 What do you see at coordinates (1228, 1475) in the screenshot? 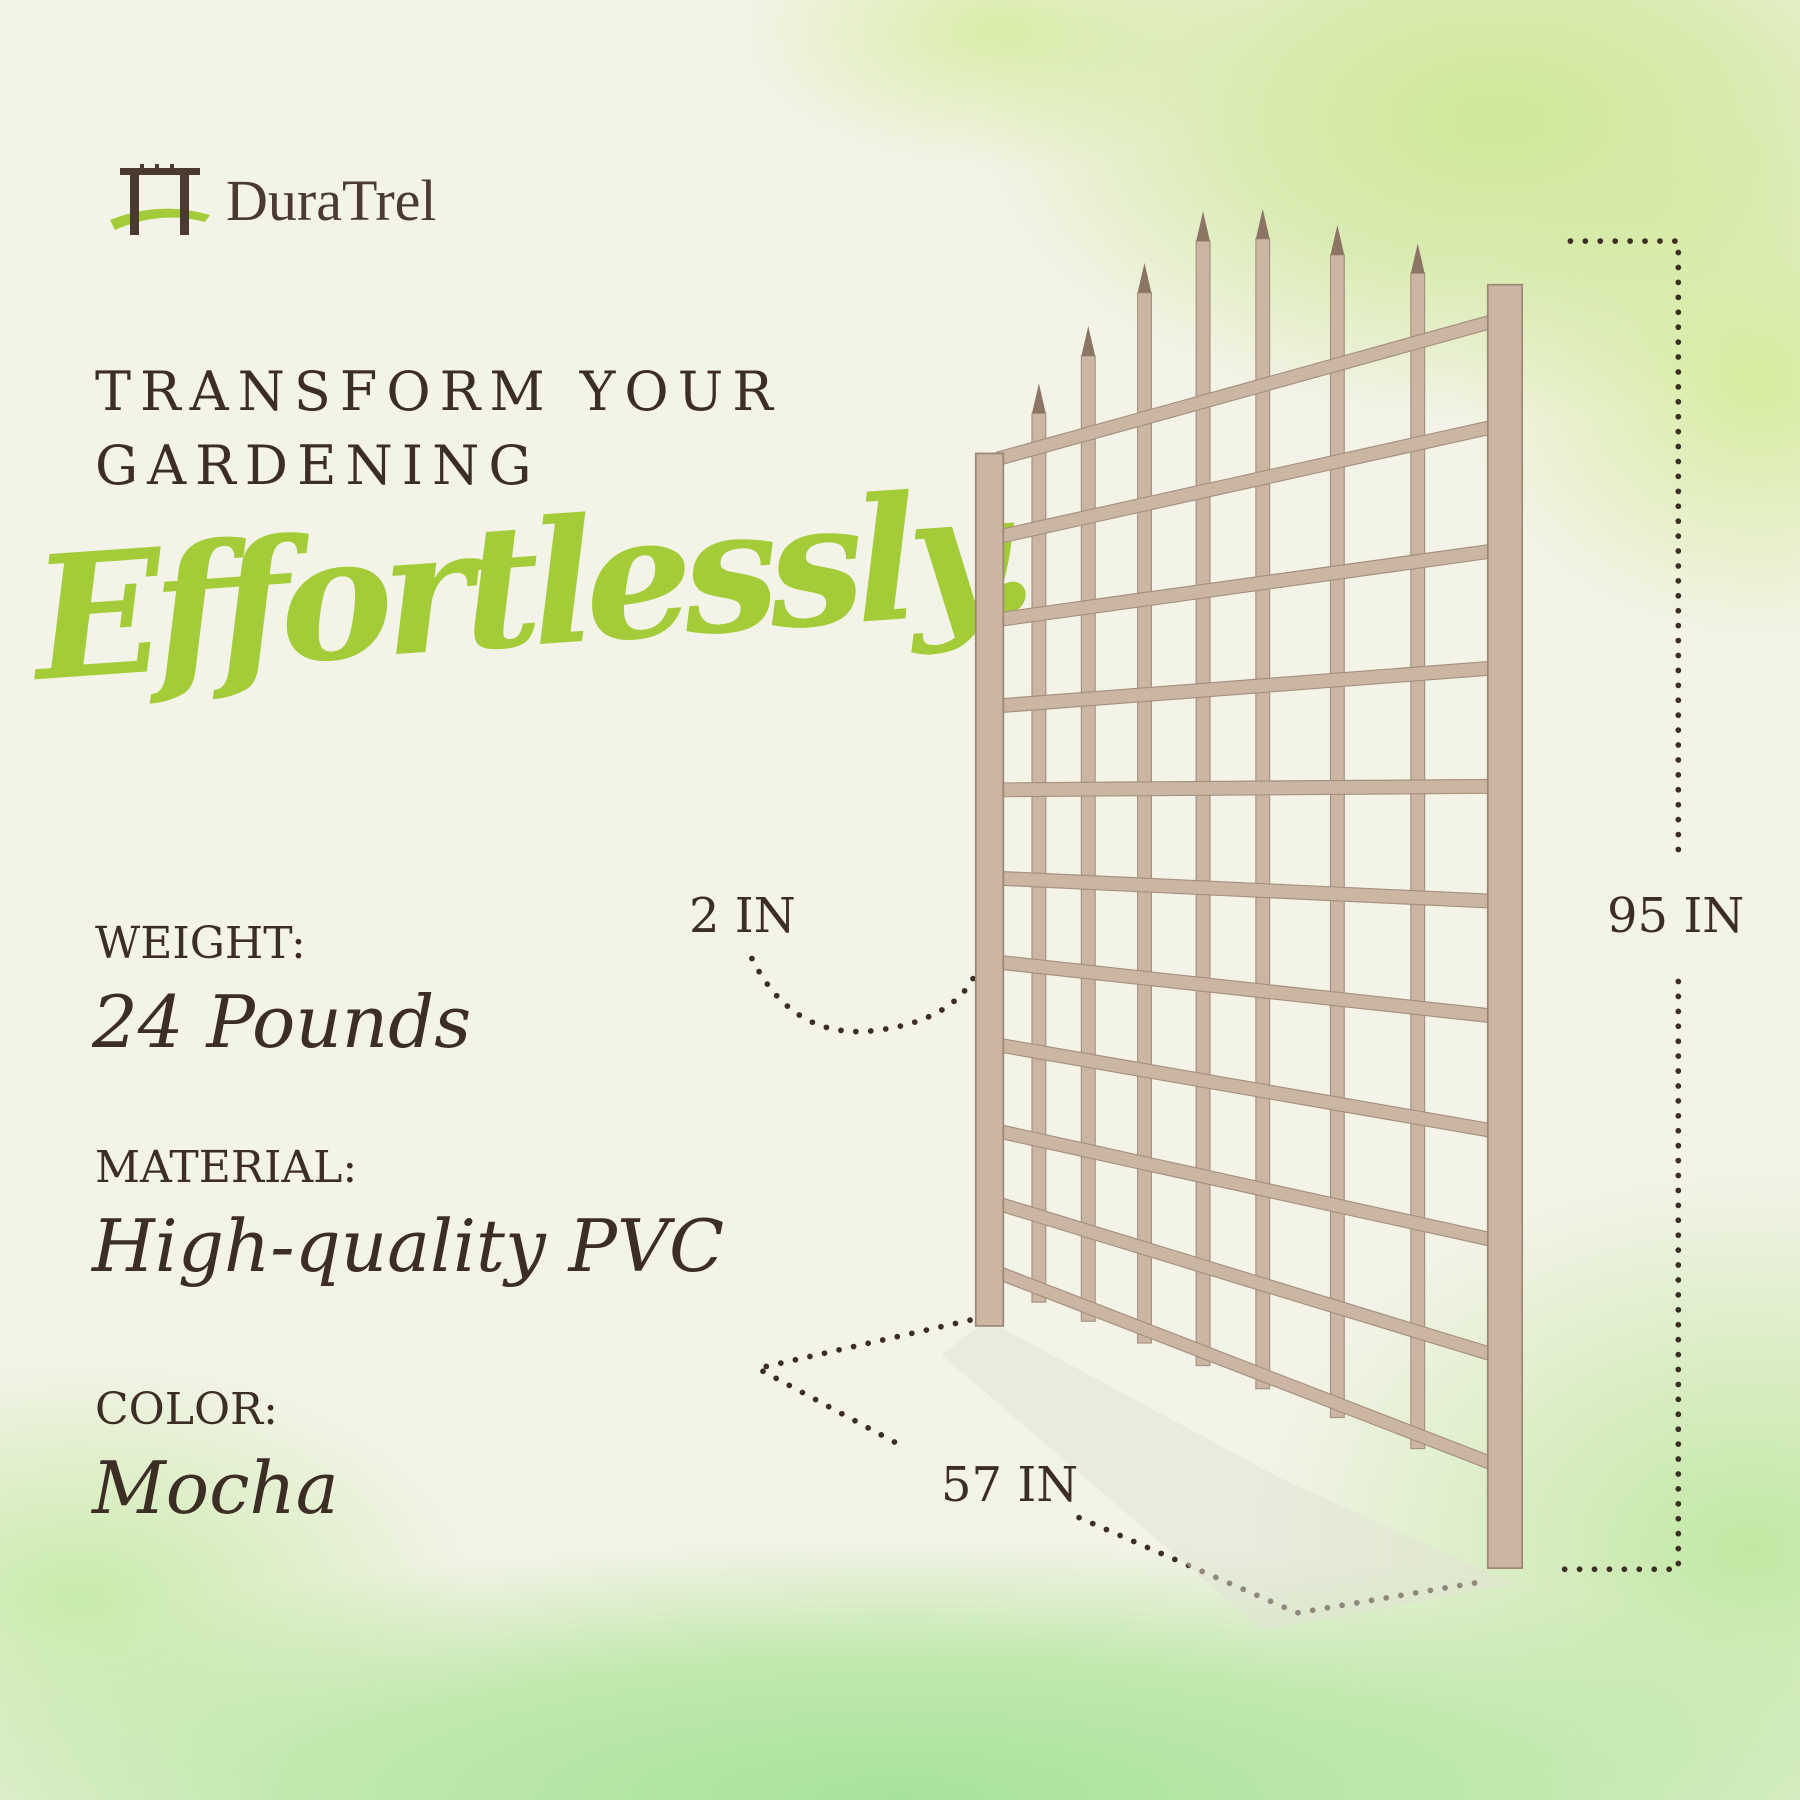
I see `trellis-shadow` at bounding box center [1228, 1475].